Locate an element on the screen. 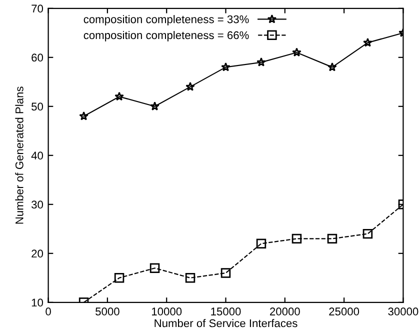 The width and height of the screenshot is (420, 336). x-tick-label: 5000 is located at coordinates (108, 312).